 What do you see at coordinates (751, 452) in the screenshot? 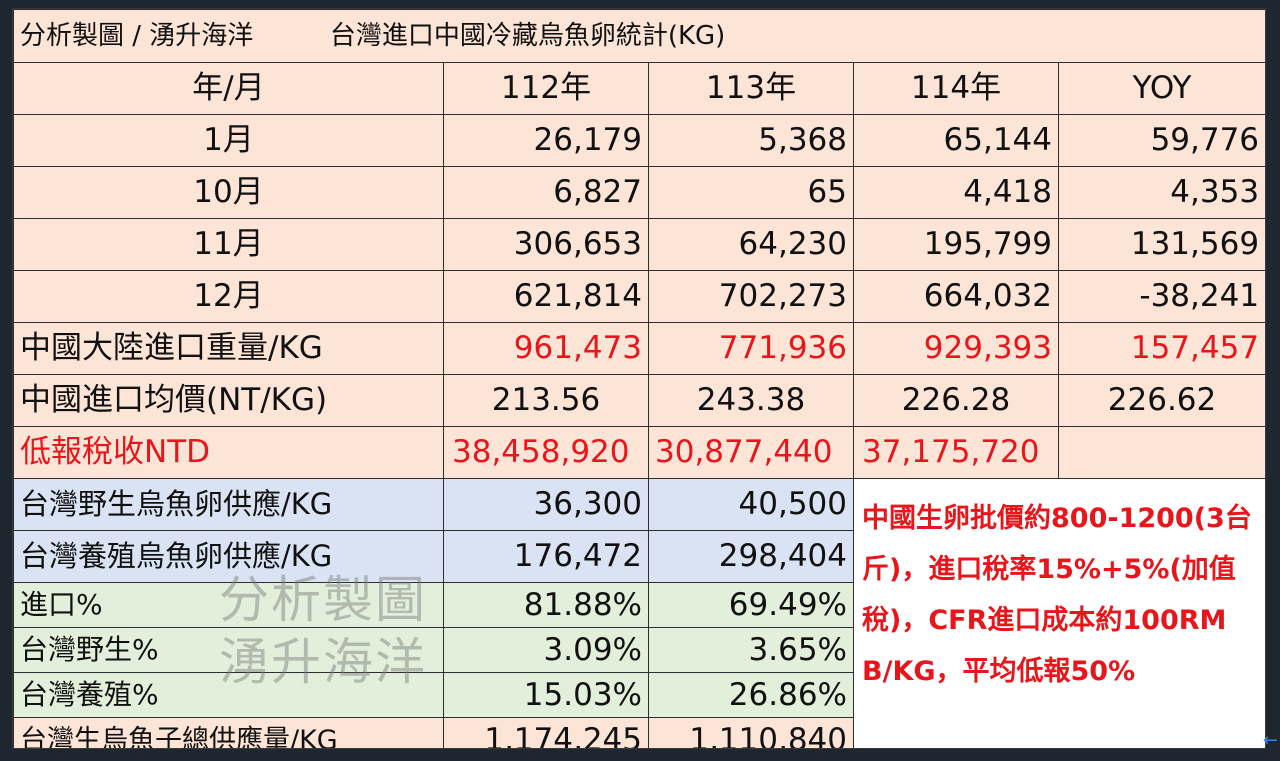
I see `cell-113: 30,877,440` at bounding box center [751, 452].